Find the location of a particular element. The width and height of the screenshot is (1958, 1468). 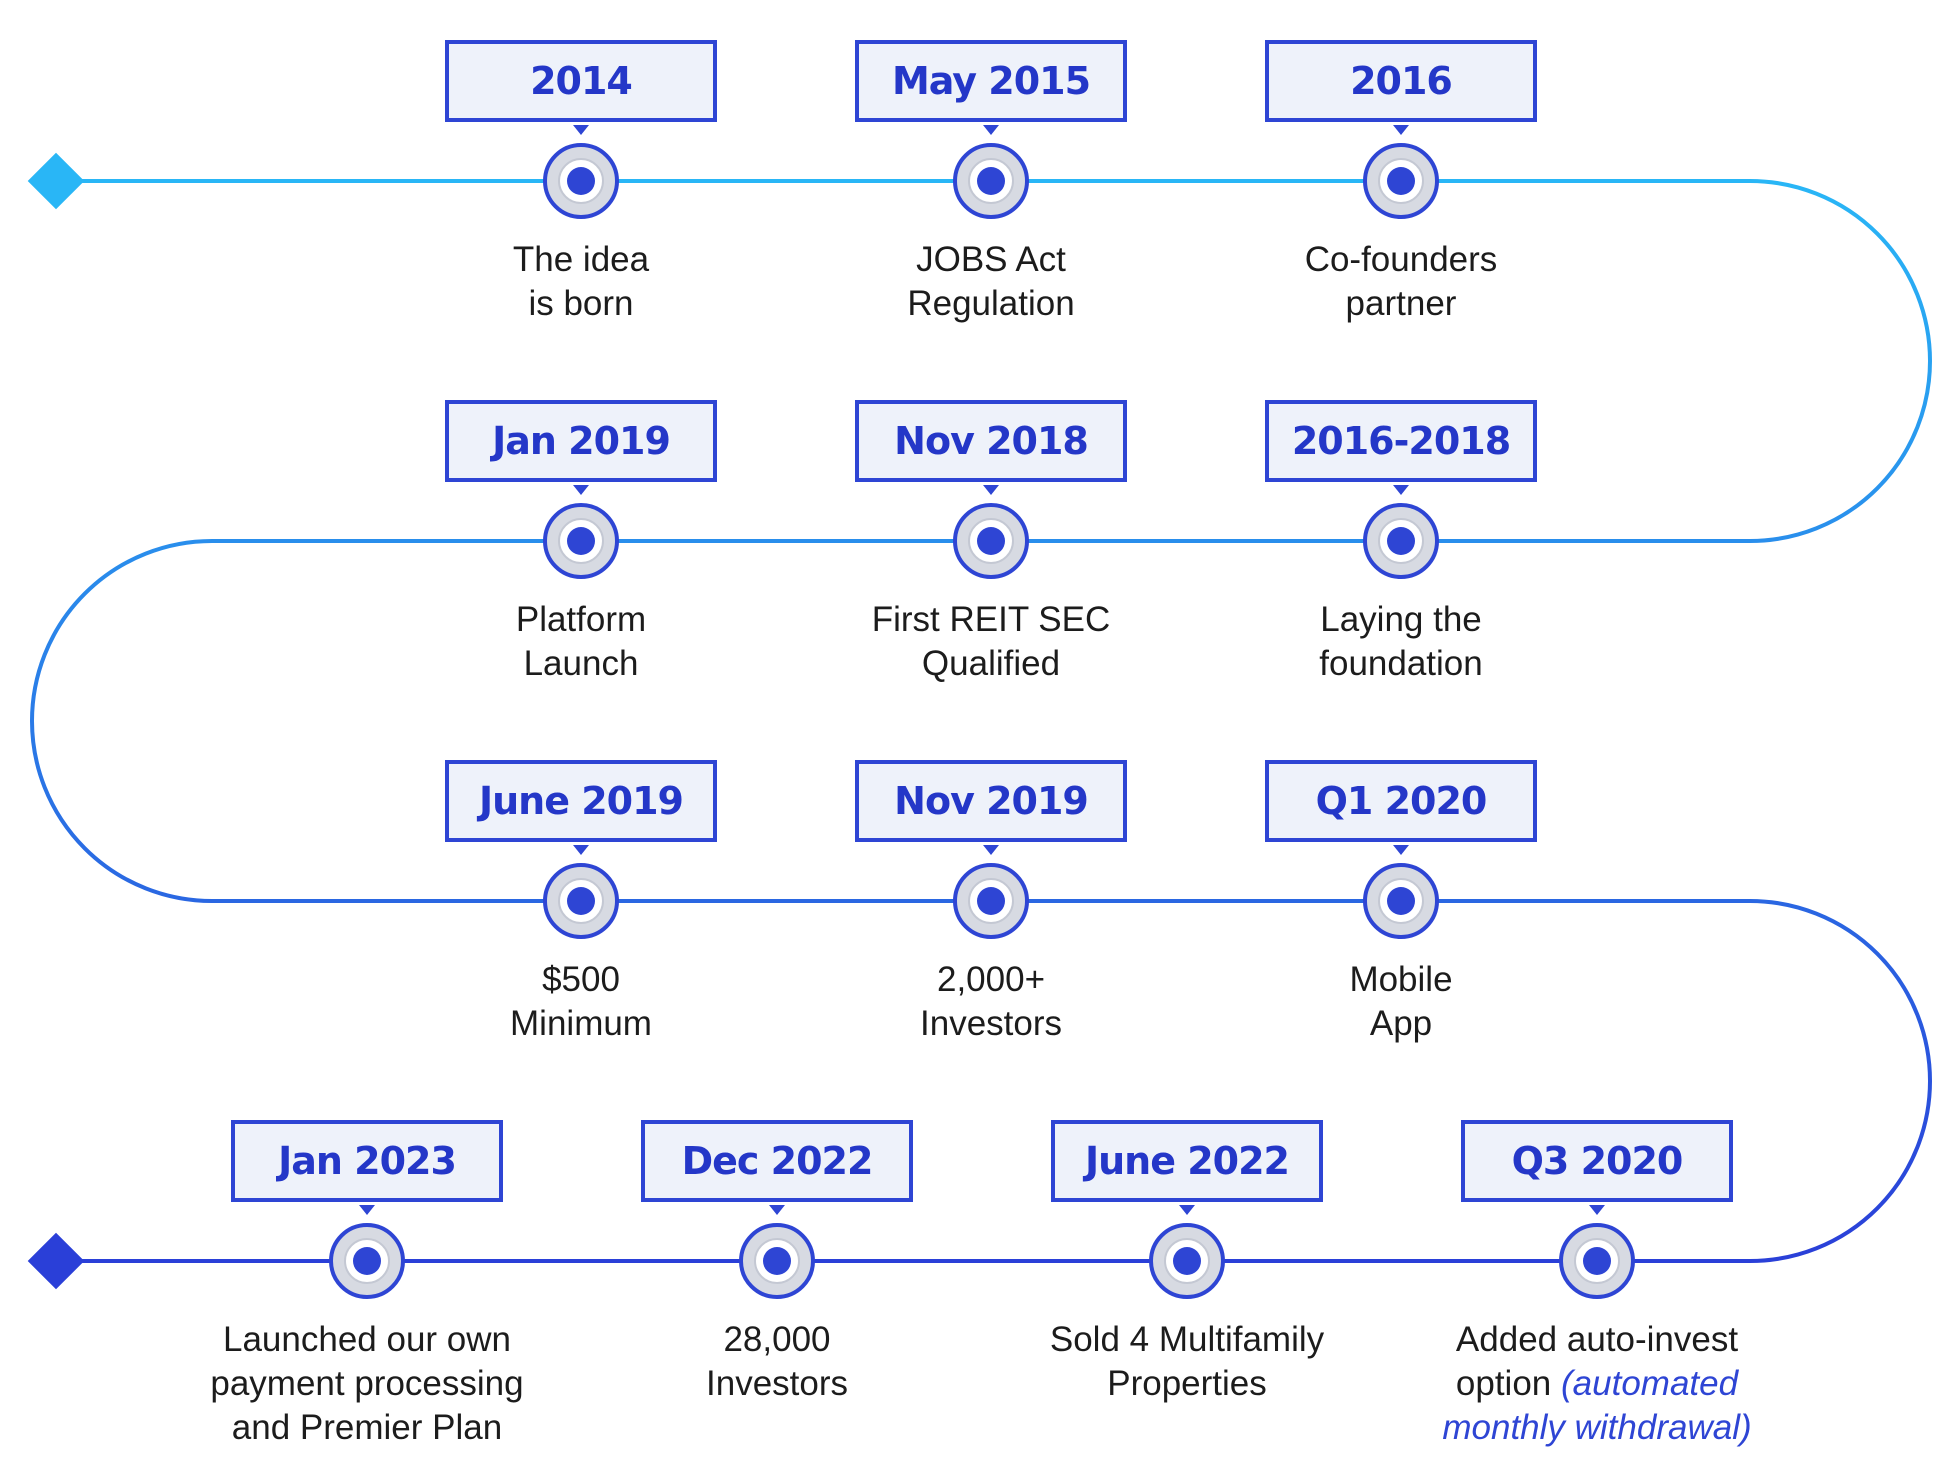

caption-text: Co-founders is located at coordinates (1401, 259).